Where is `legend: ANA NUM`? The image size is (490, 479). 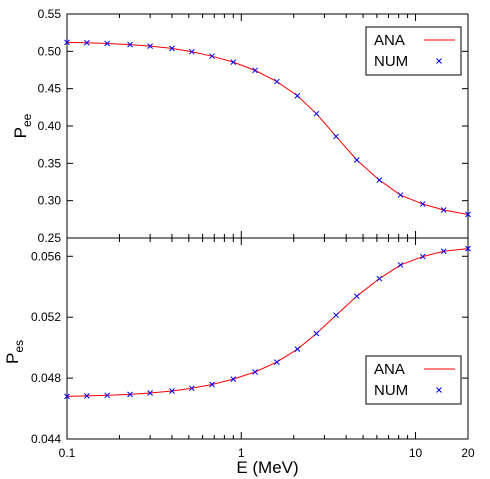 legend: ANA NUM is located at coordinates (413, 51).